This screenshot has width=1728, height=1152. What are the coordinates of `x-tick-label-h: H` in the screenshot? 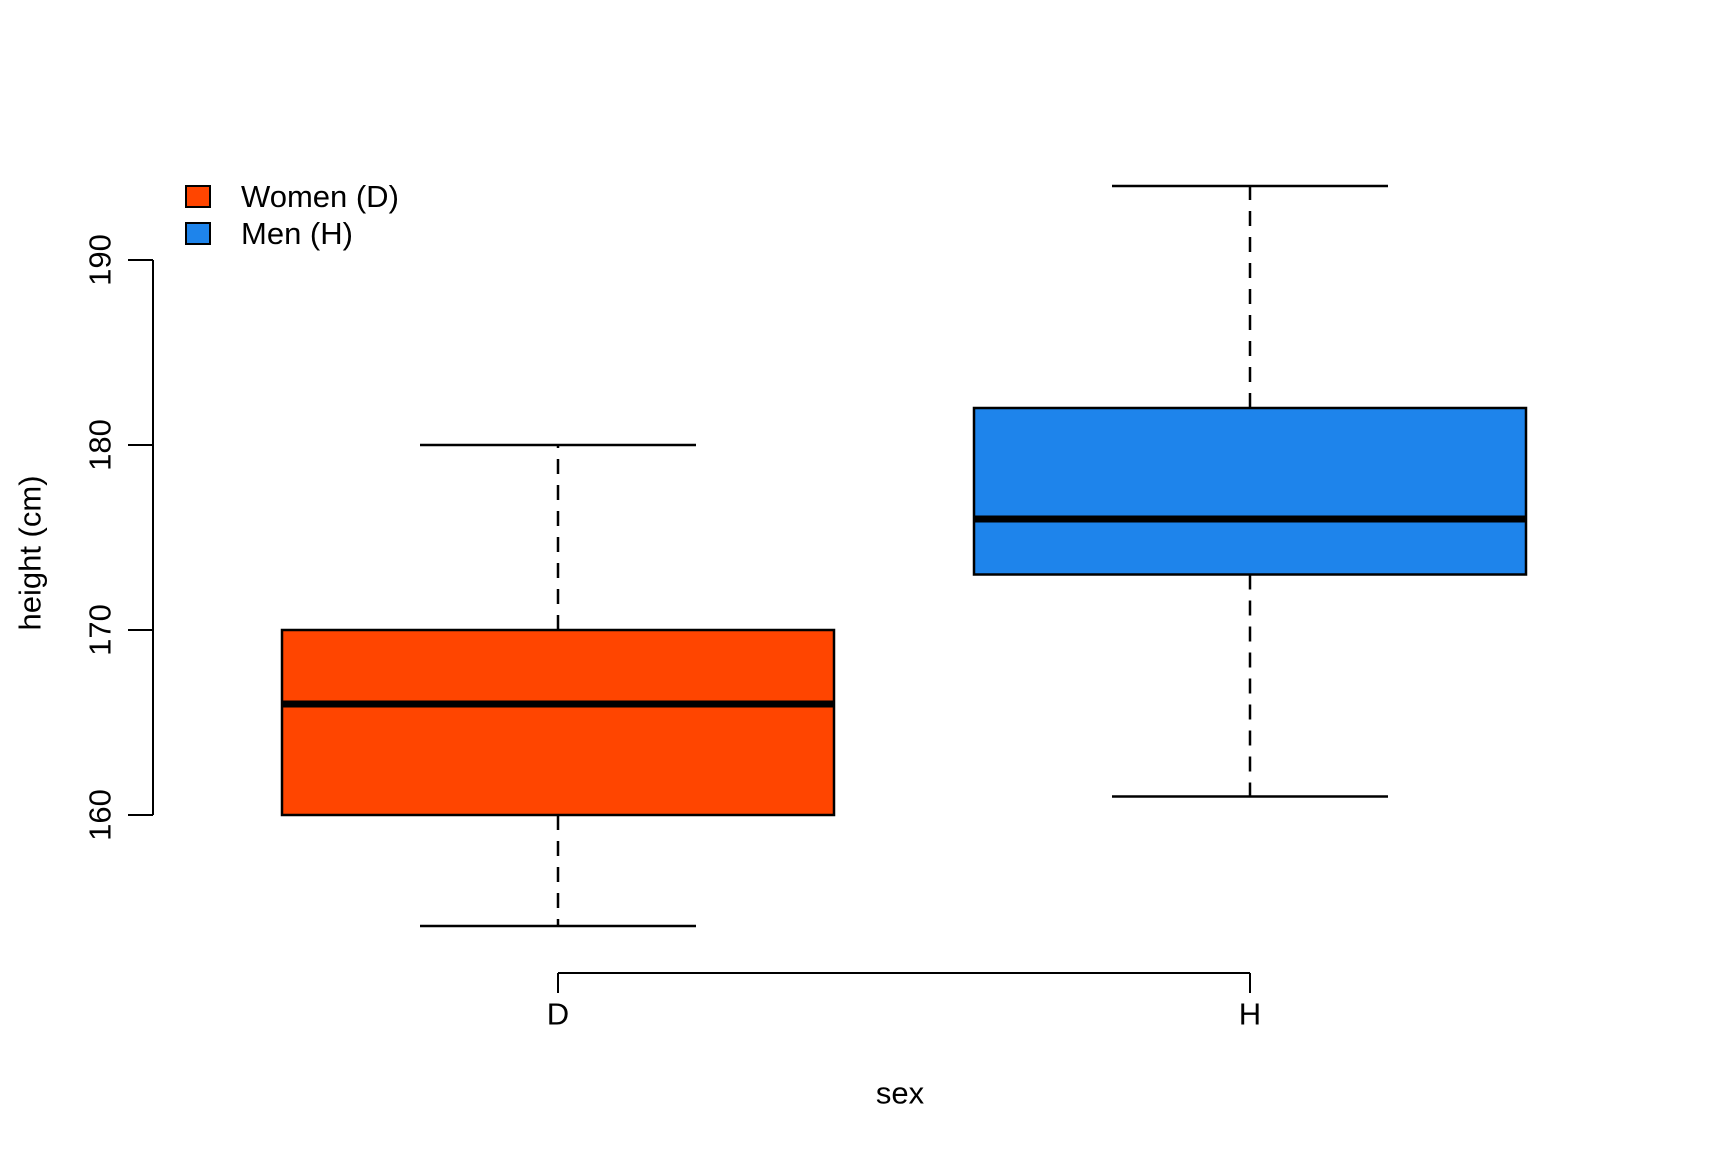 It's located at (1250, 1014).